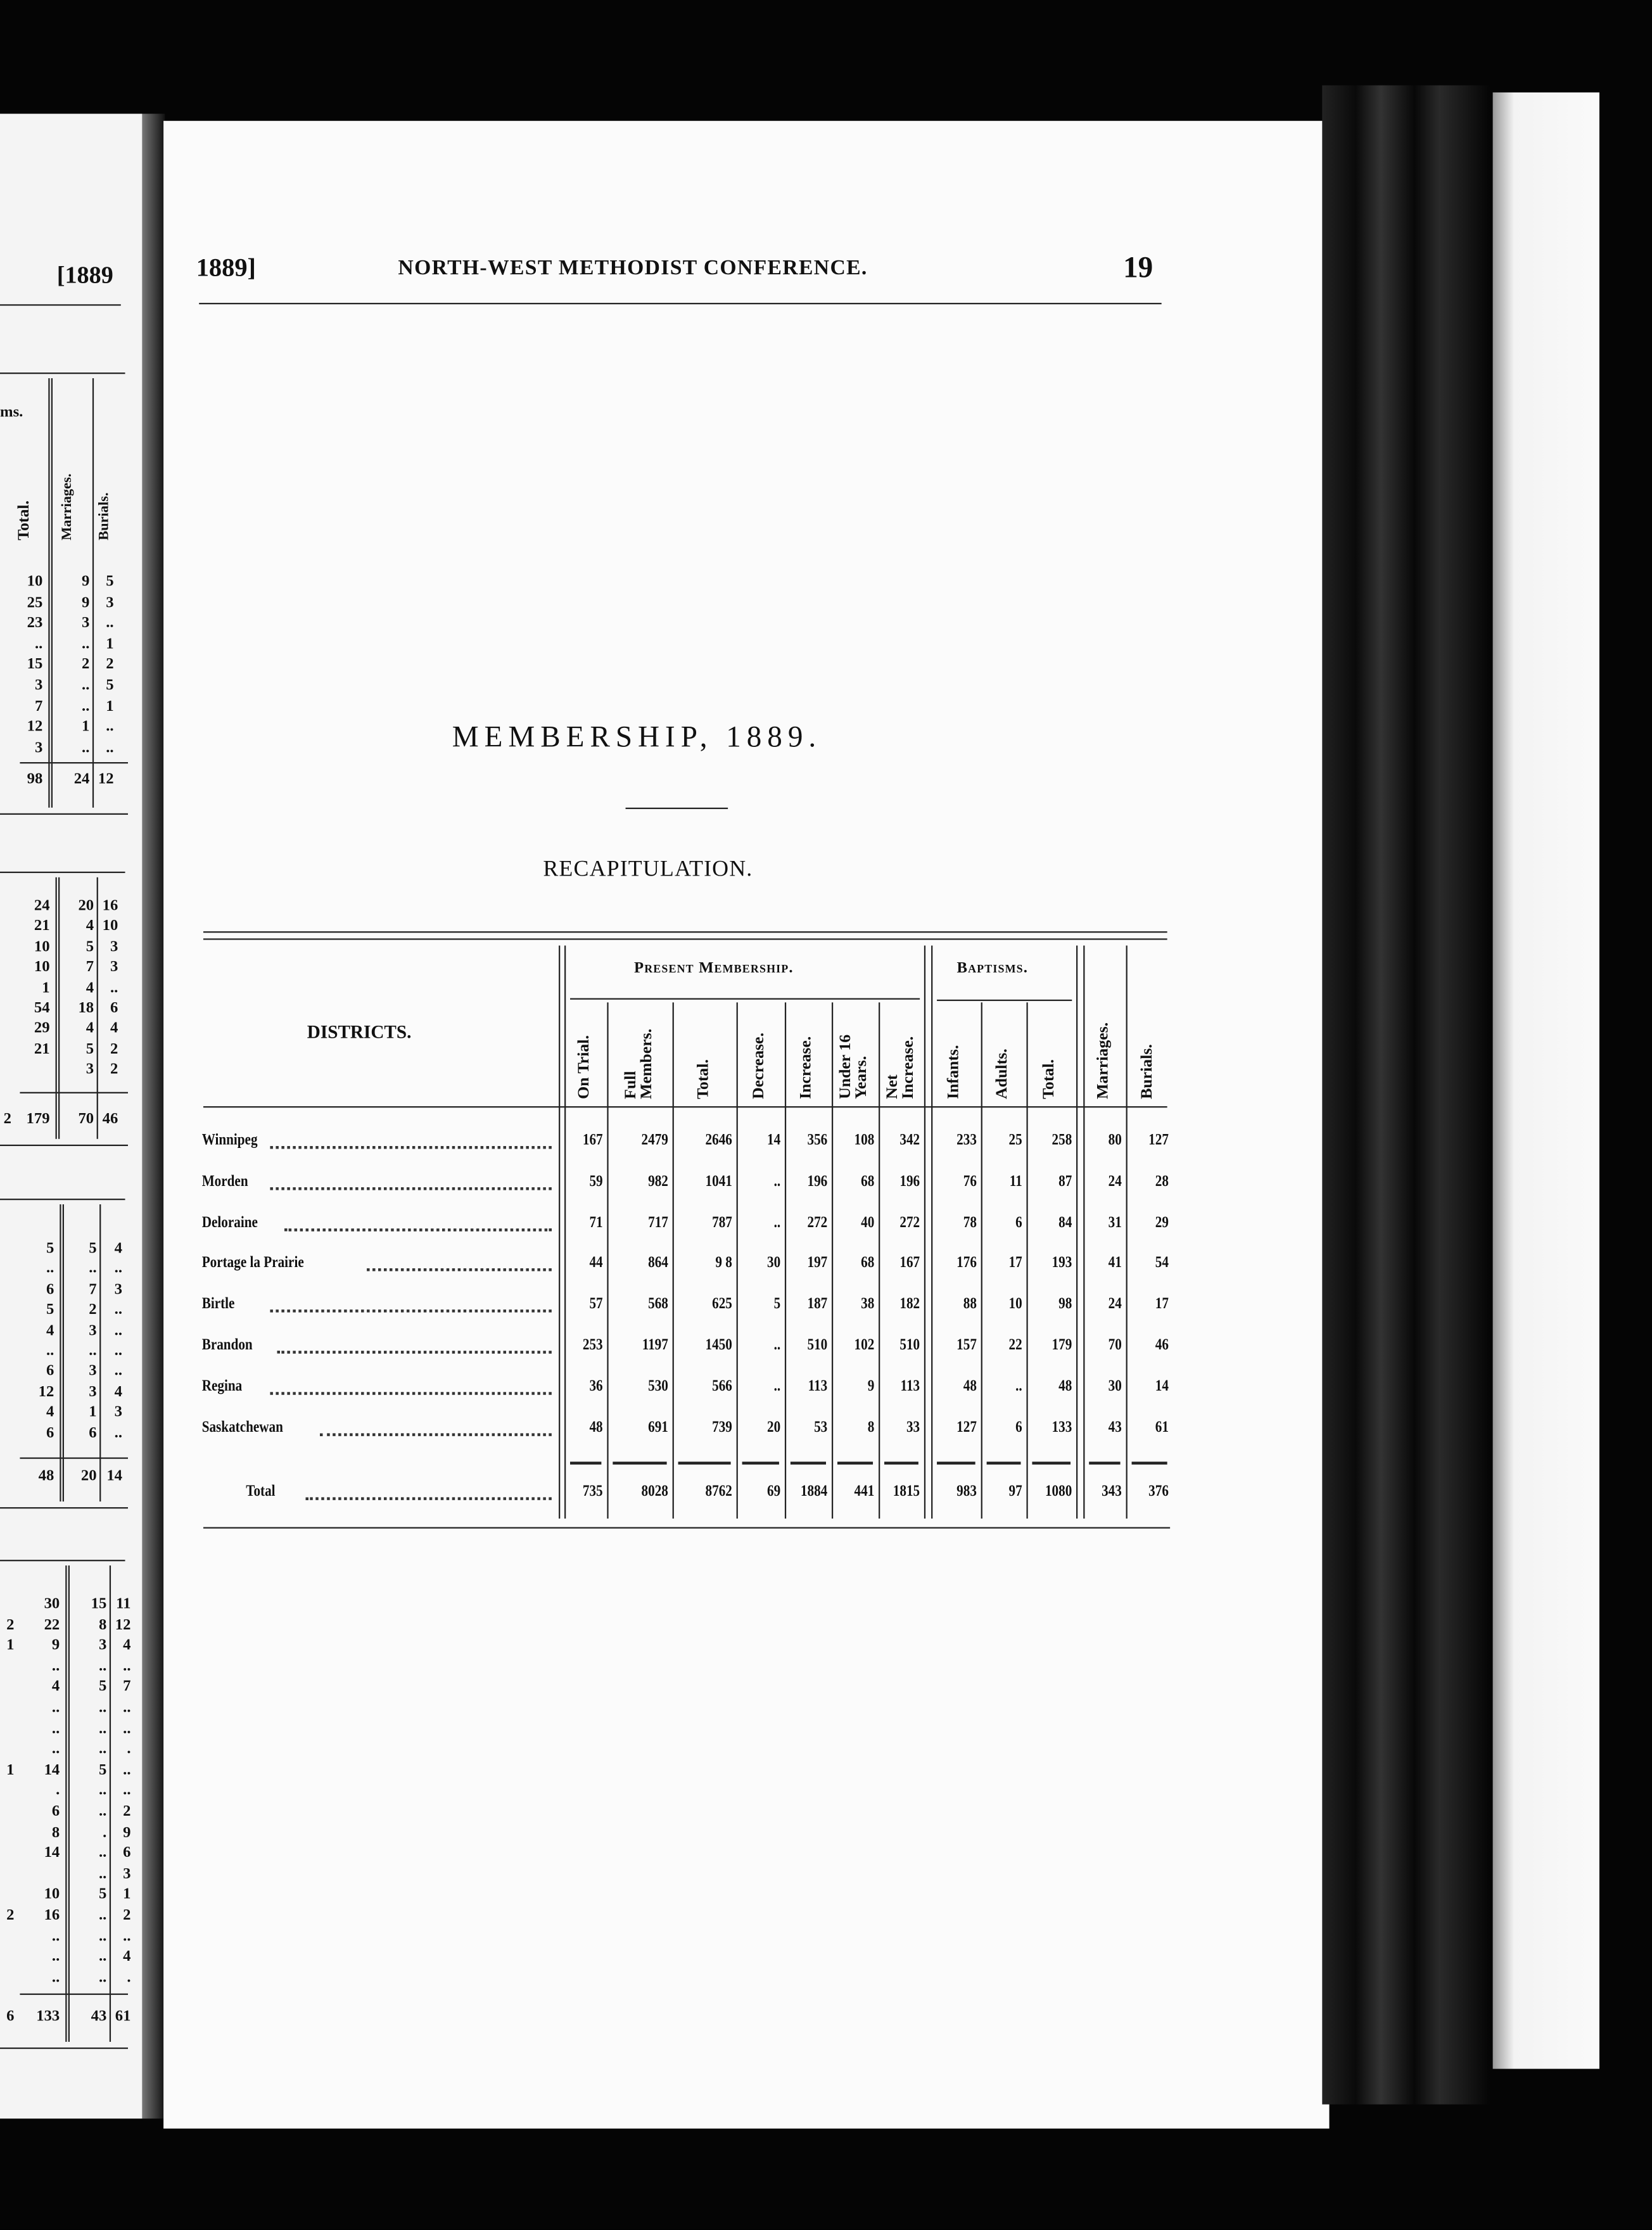  I want to click on left-cell: 25, so click(35, 602).